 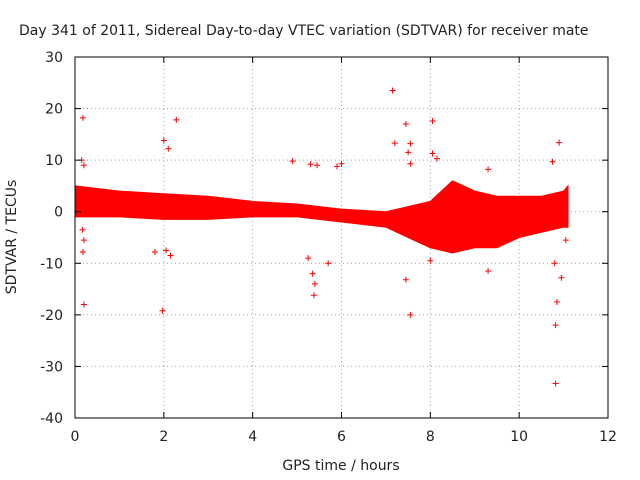 I want to click on x-tick-label: 4, so click(x=252, y=437).